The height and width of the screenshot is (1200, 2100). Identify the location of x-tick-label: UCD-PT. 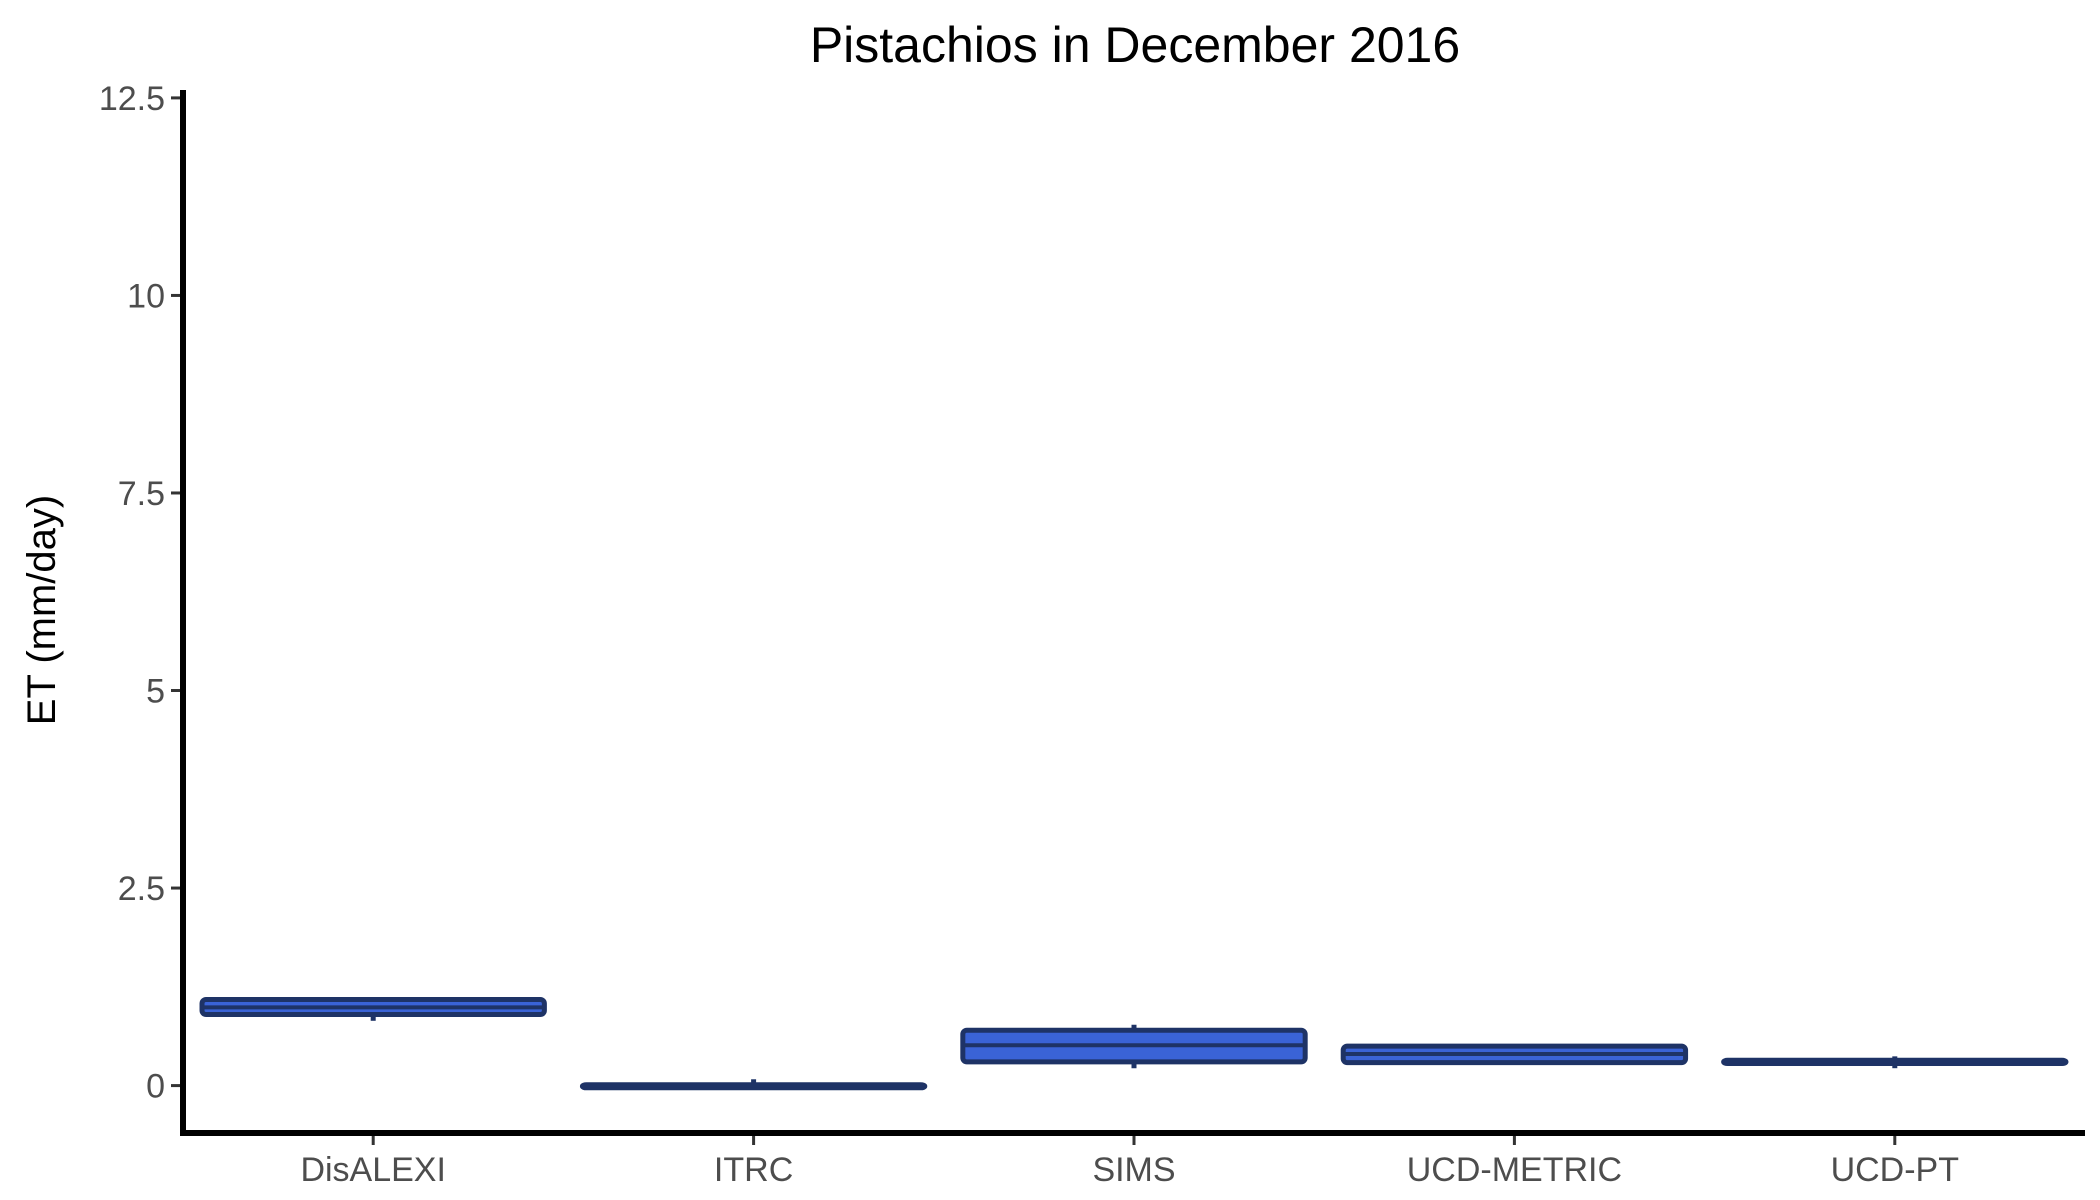
(1895, 1170).